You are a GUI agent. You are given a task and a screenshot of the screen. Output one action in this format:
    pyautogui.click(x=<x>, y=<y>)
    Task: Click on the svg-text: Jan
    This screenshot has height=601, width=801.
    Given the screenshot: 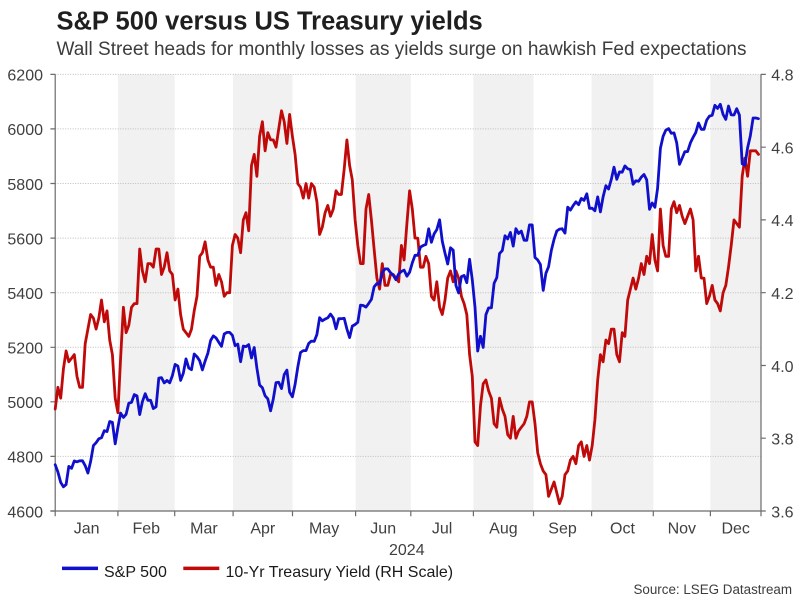 What is the action you would take?
    pyautogui.click(x=87, y=528)
    